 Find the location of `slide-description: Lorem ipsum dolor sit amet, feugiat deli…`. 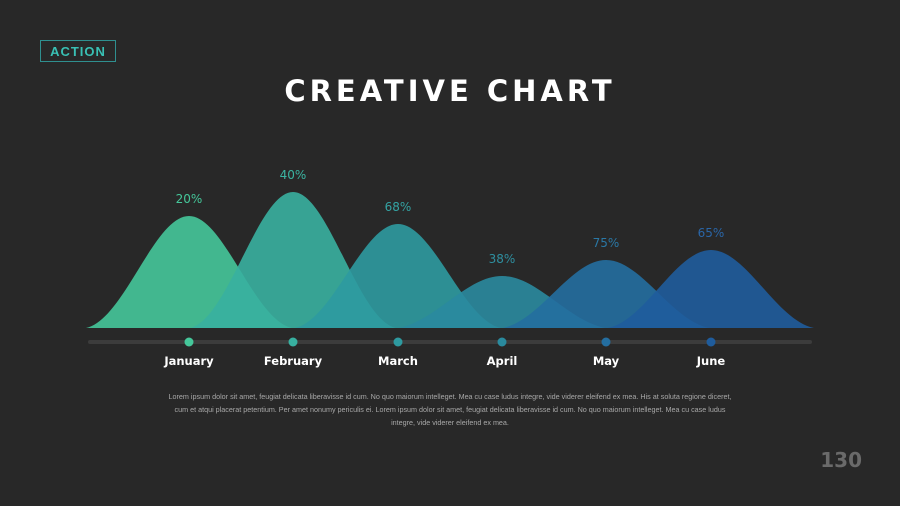

slide-description: Lorem ipsum dolor sit amet, feugiat deli… is located at coordinates (450, 409).